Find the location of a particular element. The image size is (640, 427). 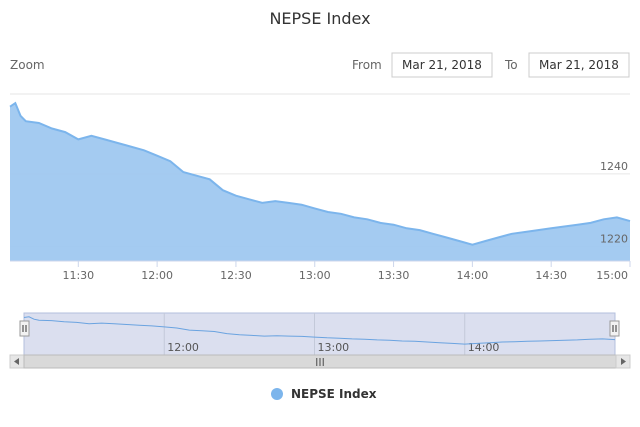

from-date-input: Mar 21, 2018 is located at coordinates (442, 65).